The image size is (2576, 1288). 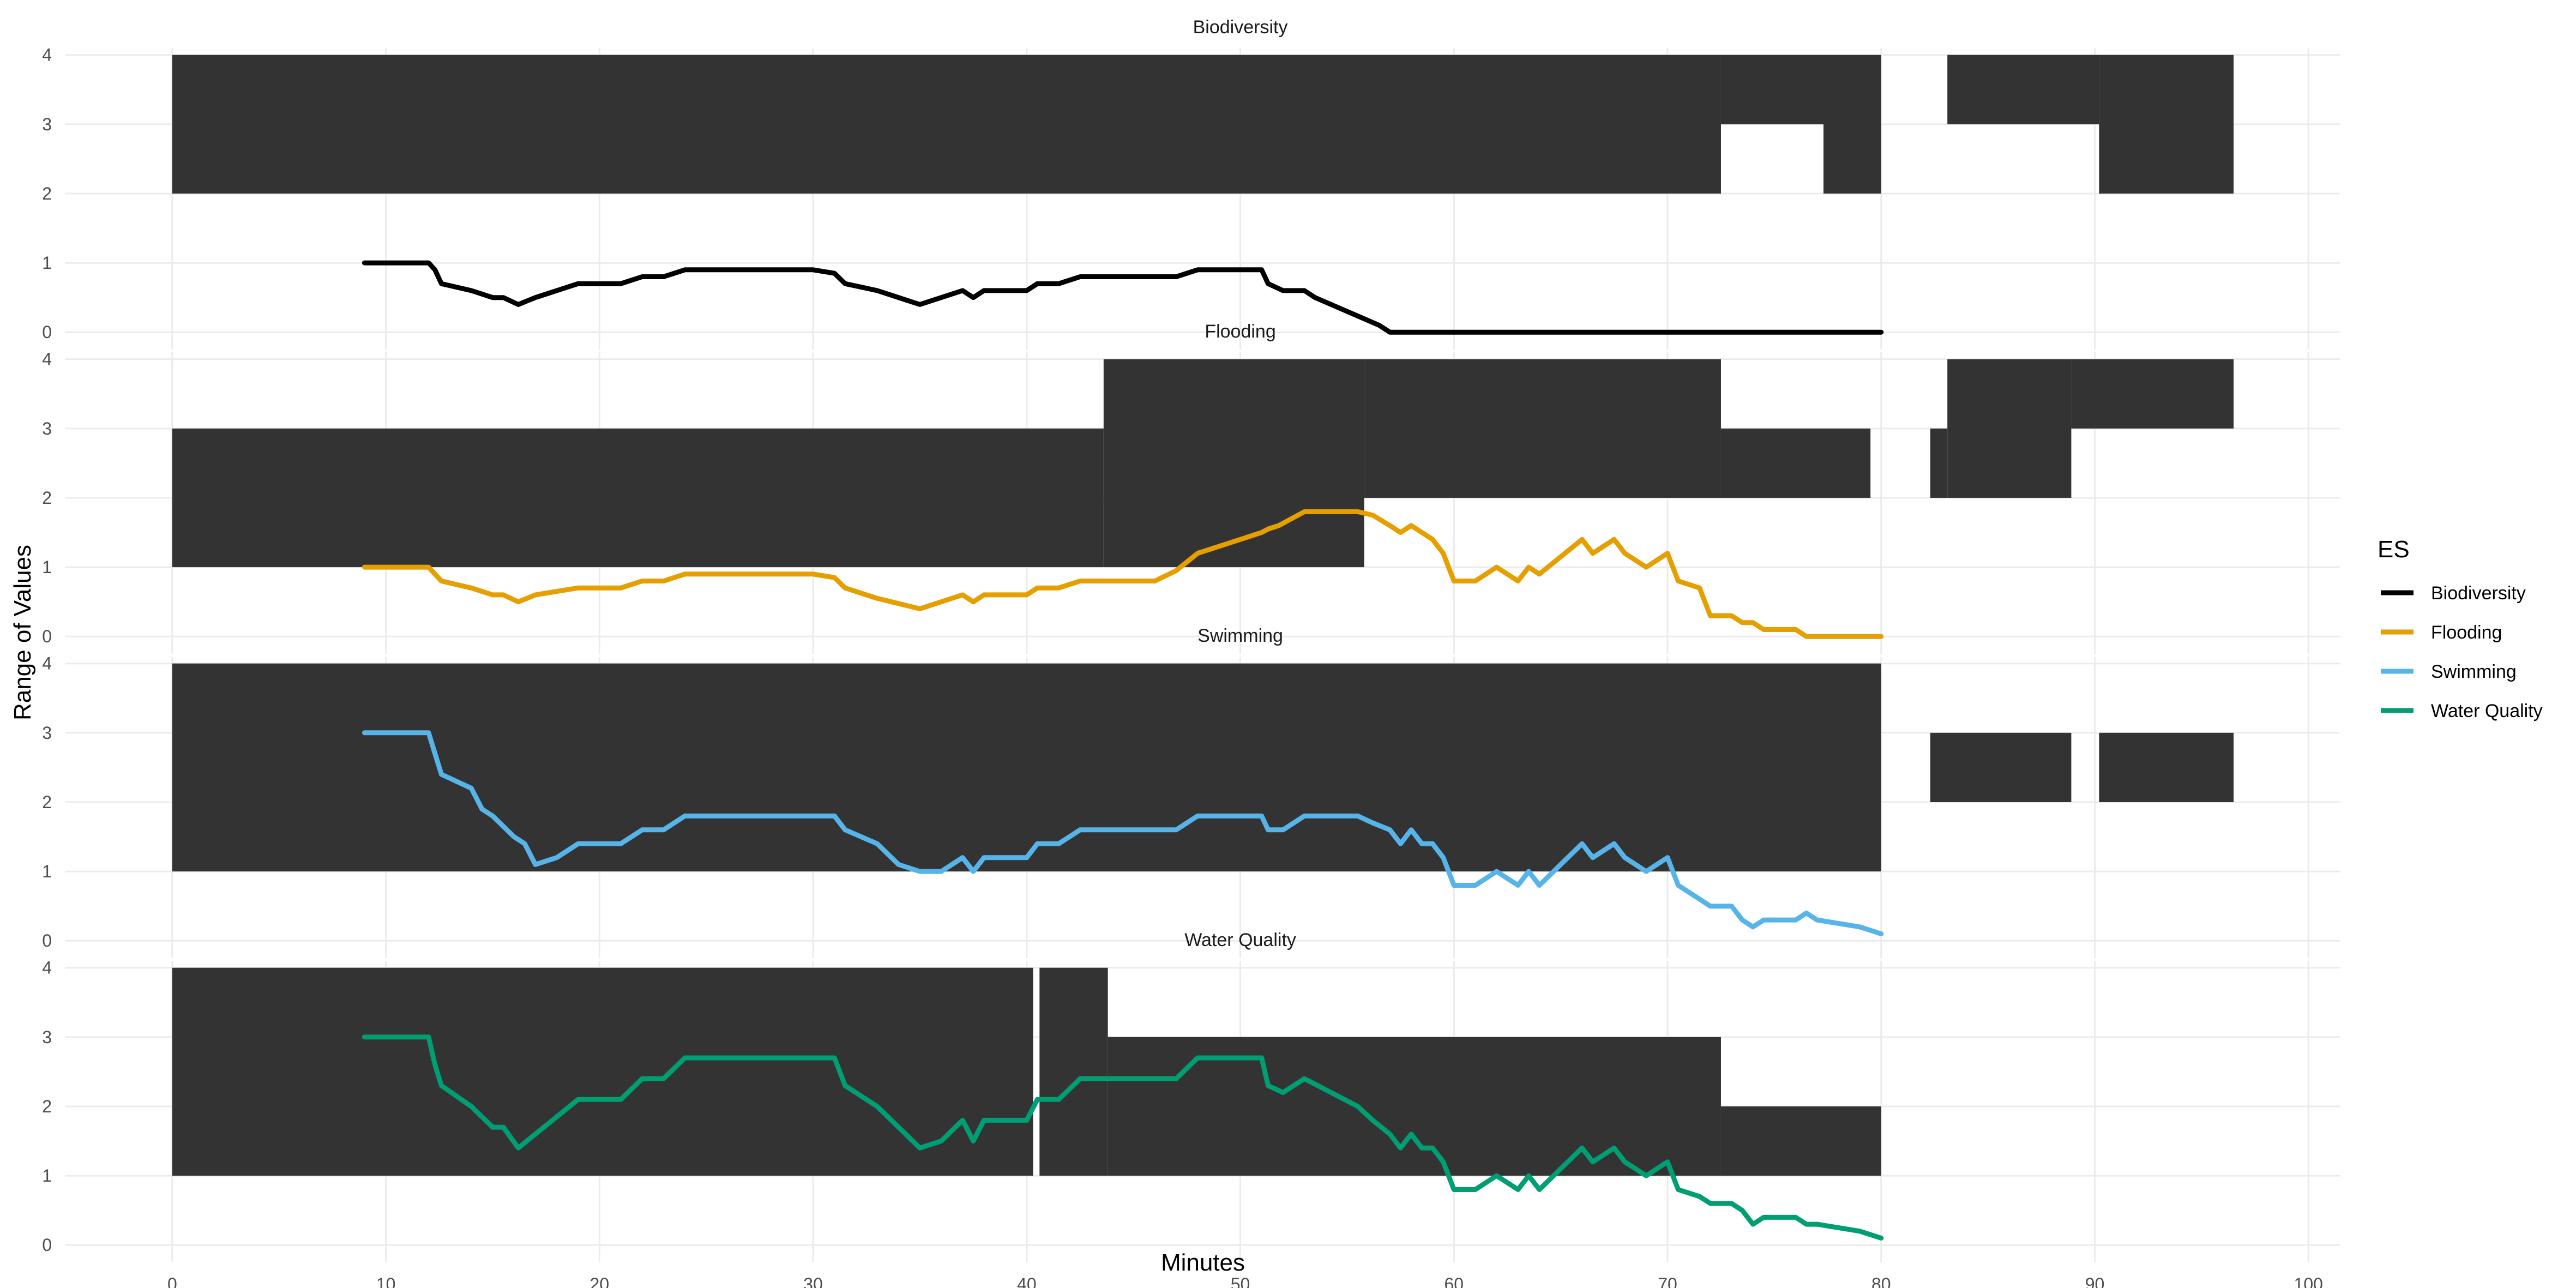 What do you see at coordinates (1881, 1281) in the screenshot?
I see `x-tick-label: 80` at bounding box center [1881, 1281].